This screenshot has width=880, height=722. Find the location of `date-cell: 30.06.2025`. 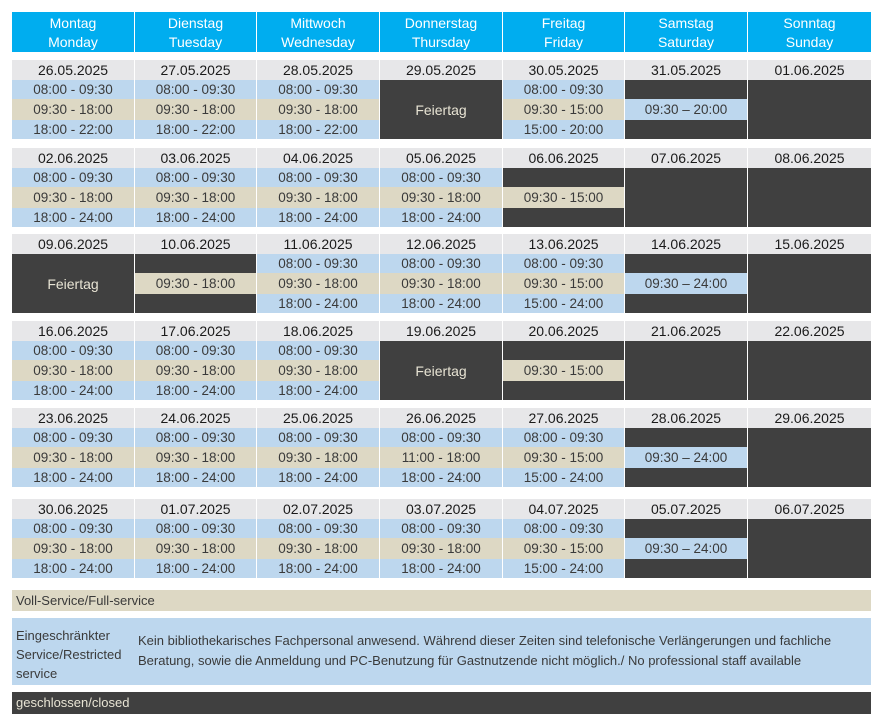

date-cell: 30.06.2025 is located at coordinates (73, 509).